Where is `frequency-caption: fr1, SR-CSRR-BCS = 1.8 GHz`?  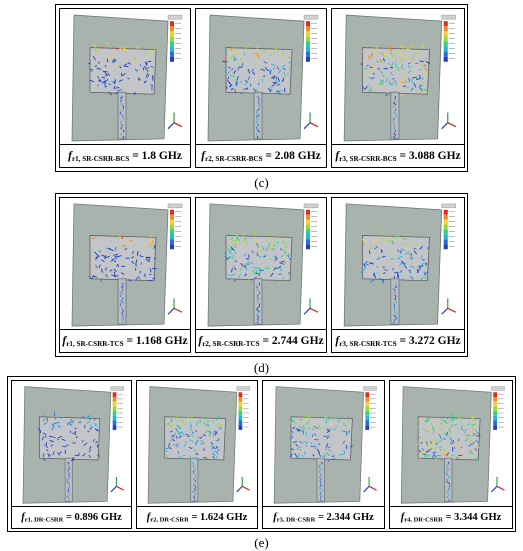
frequency-caption: fr1, SR-CSRR-BCS = 1.8 GHz is located at coordinates (125, 155).